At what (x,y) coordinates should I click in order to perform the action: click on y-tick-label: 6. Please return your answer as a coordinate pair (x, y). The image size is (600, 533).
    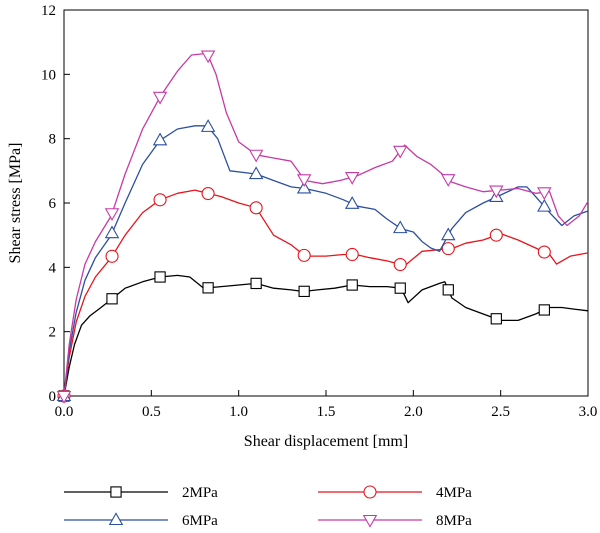
    Looking at the image, I should click on (53, 204).